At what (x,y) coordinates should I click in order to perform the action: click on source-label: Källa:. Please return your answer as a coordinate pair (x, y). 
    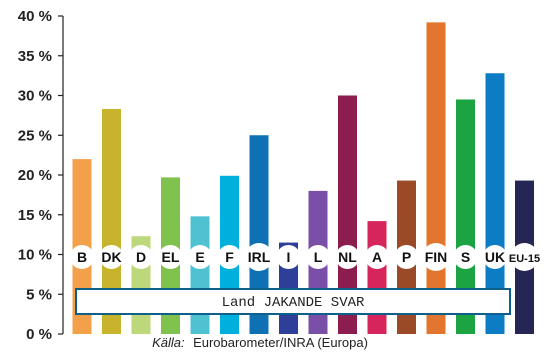
    Looking at the image, I should click on (168, 342).